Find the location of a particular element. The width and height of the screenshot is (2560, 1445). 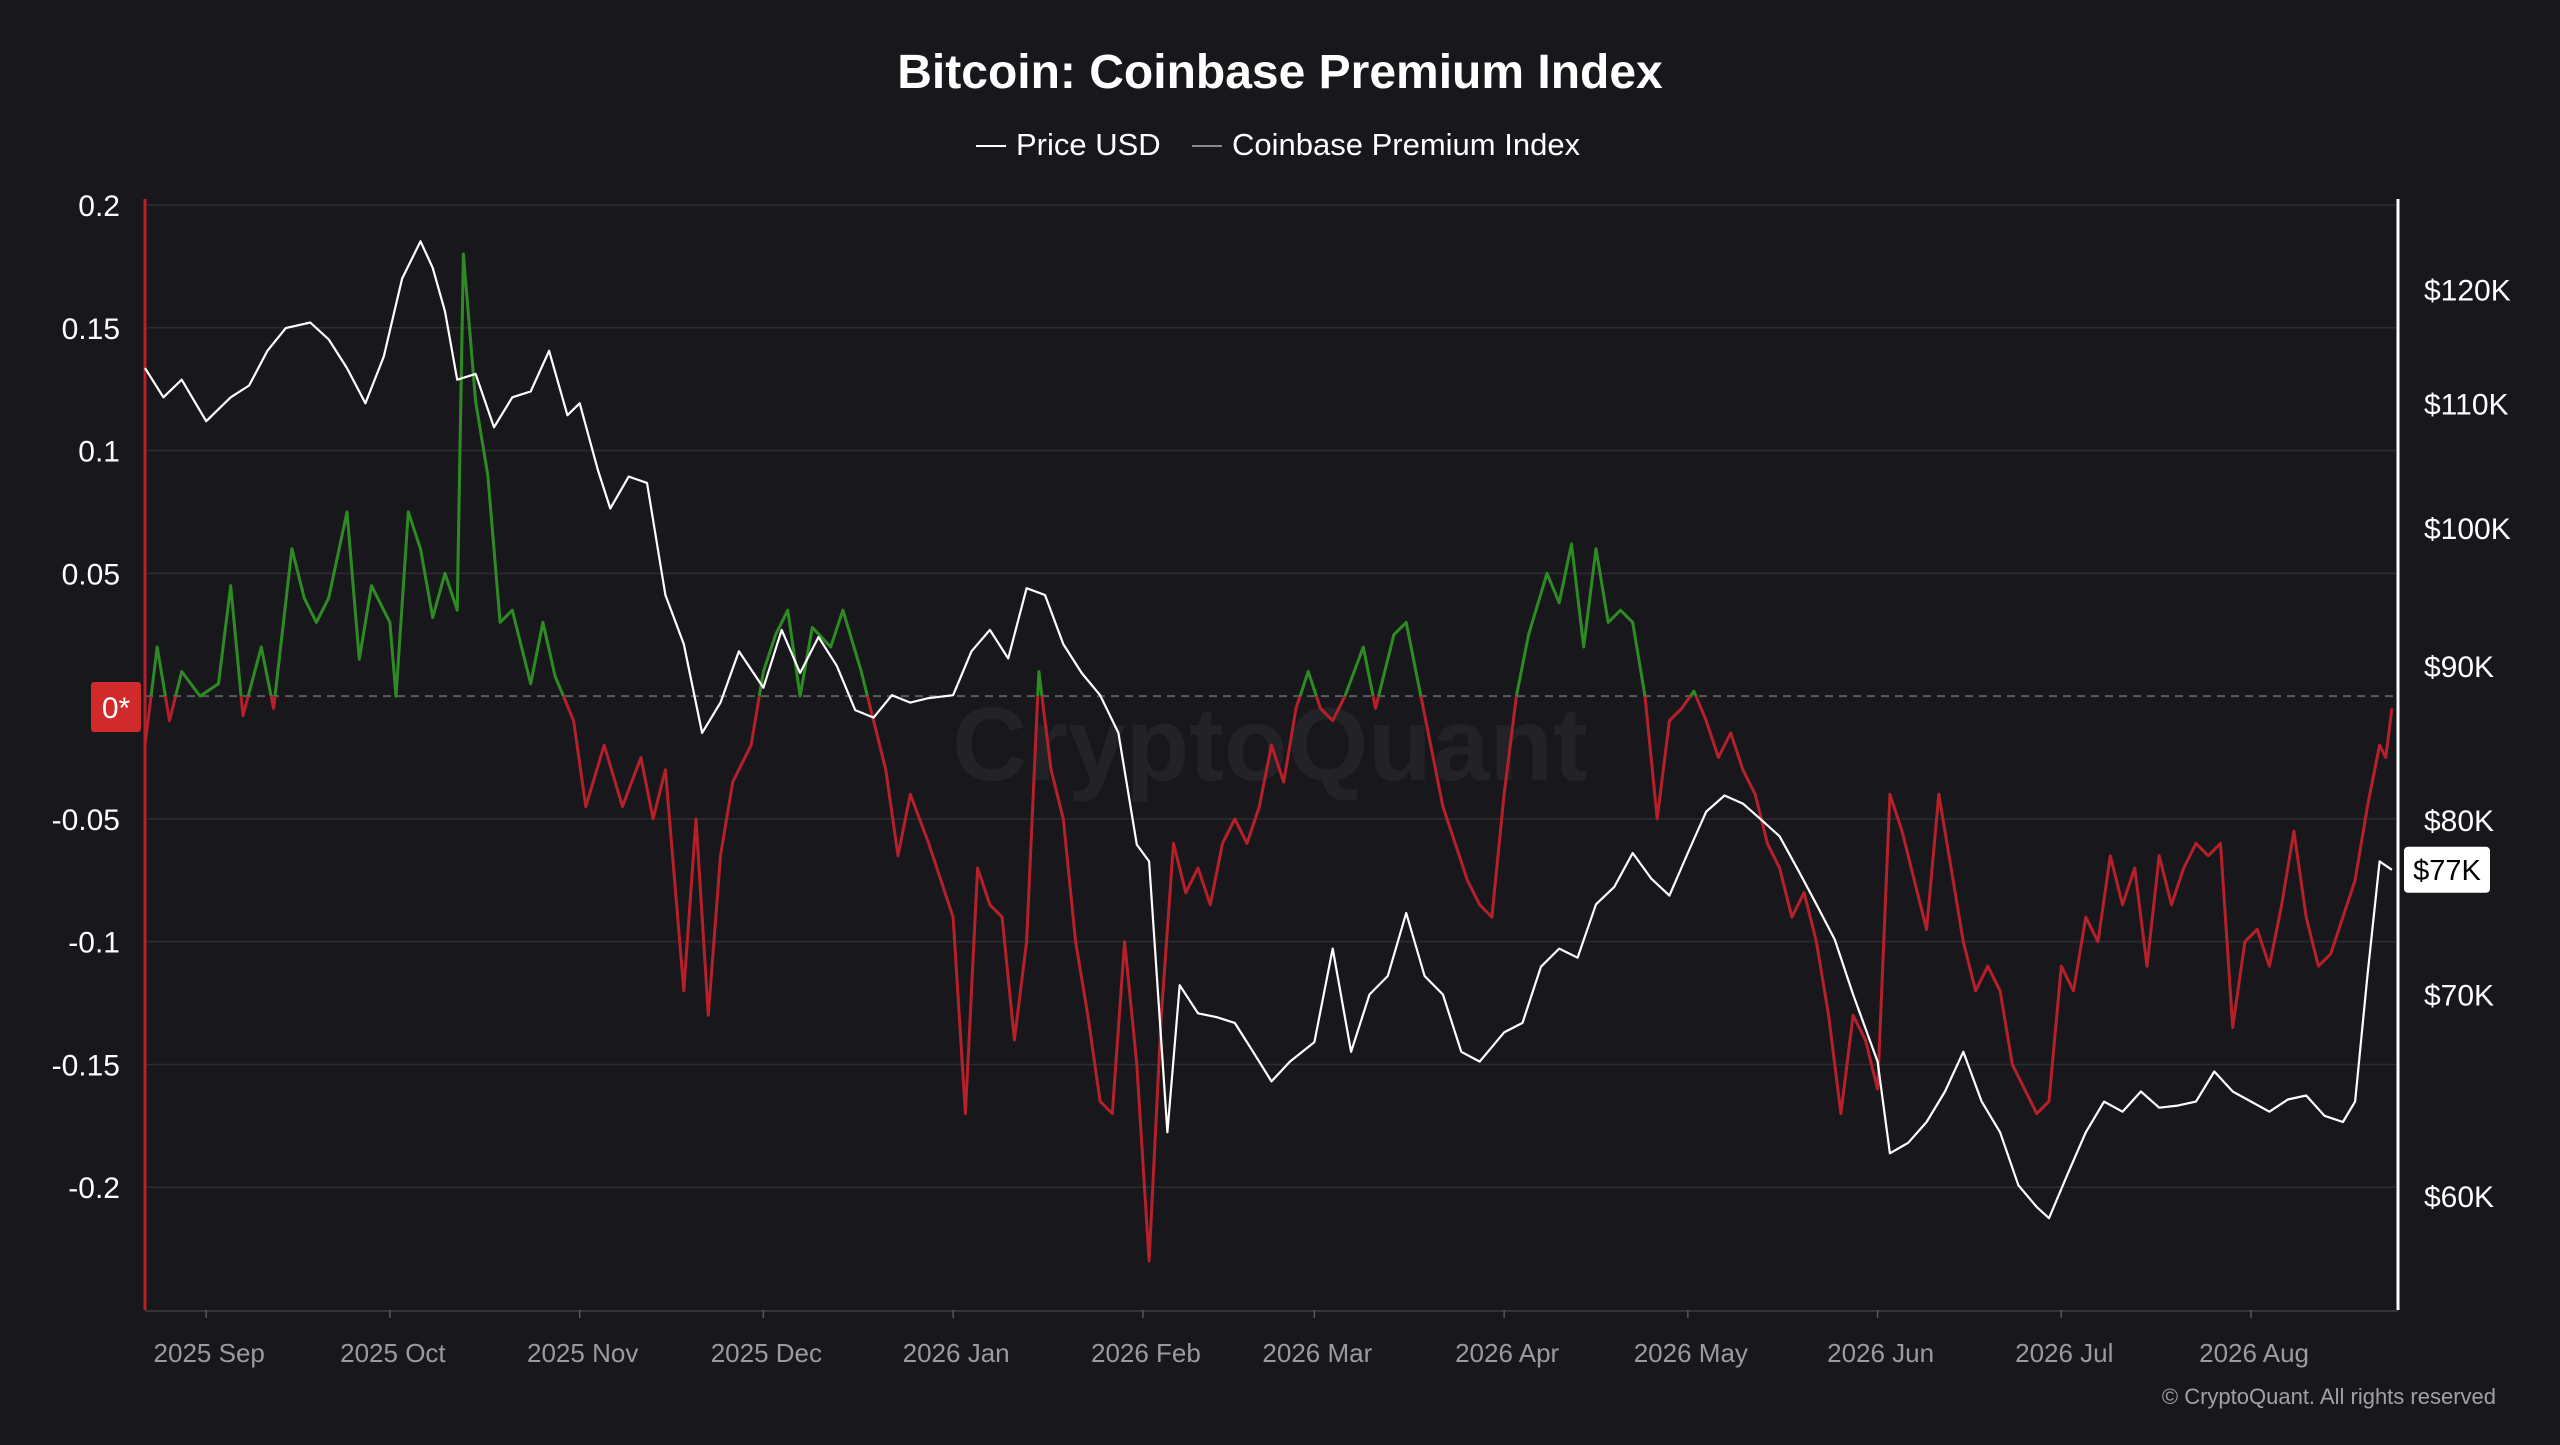

left-axis-tick-label: -0.05 is located at coordinates (86, 820).